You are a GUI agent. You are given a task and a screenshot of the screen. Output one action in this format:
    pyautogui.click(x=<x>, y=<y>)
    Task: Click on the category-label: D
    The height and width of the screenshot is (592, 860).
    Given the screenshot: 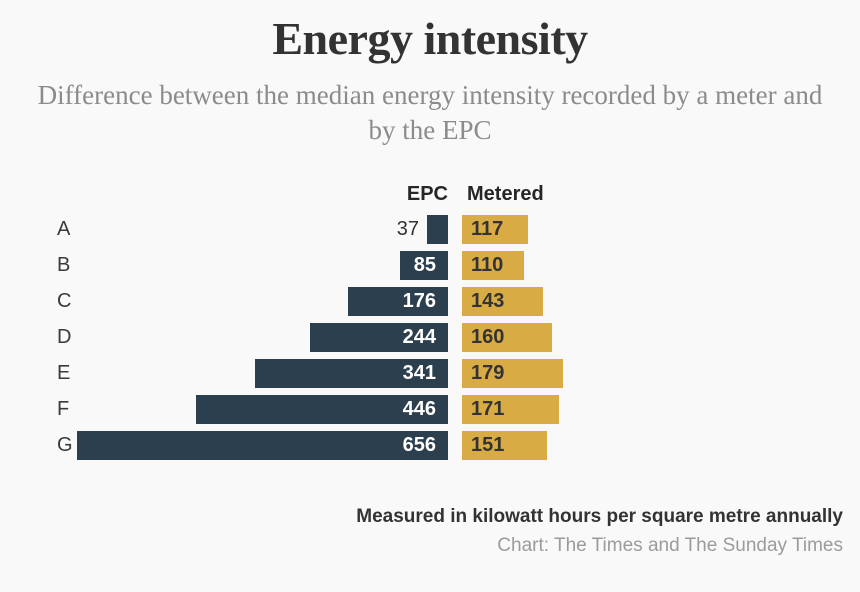 What is the action you would take?
    pyautogui.click(x=64, y=336)
    